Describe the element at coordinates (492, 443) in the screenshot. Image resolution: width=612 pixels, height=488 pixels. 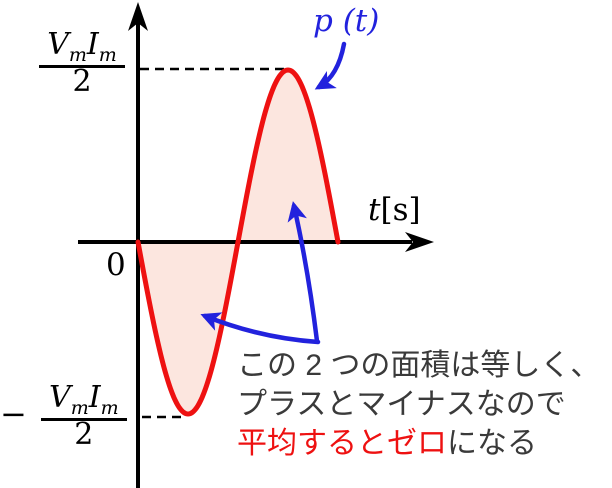
I see `annotation-line-3-rest: になる` at that location.